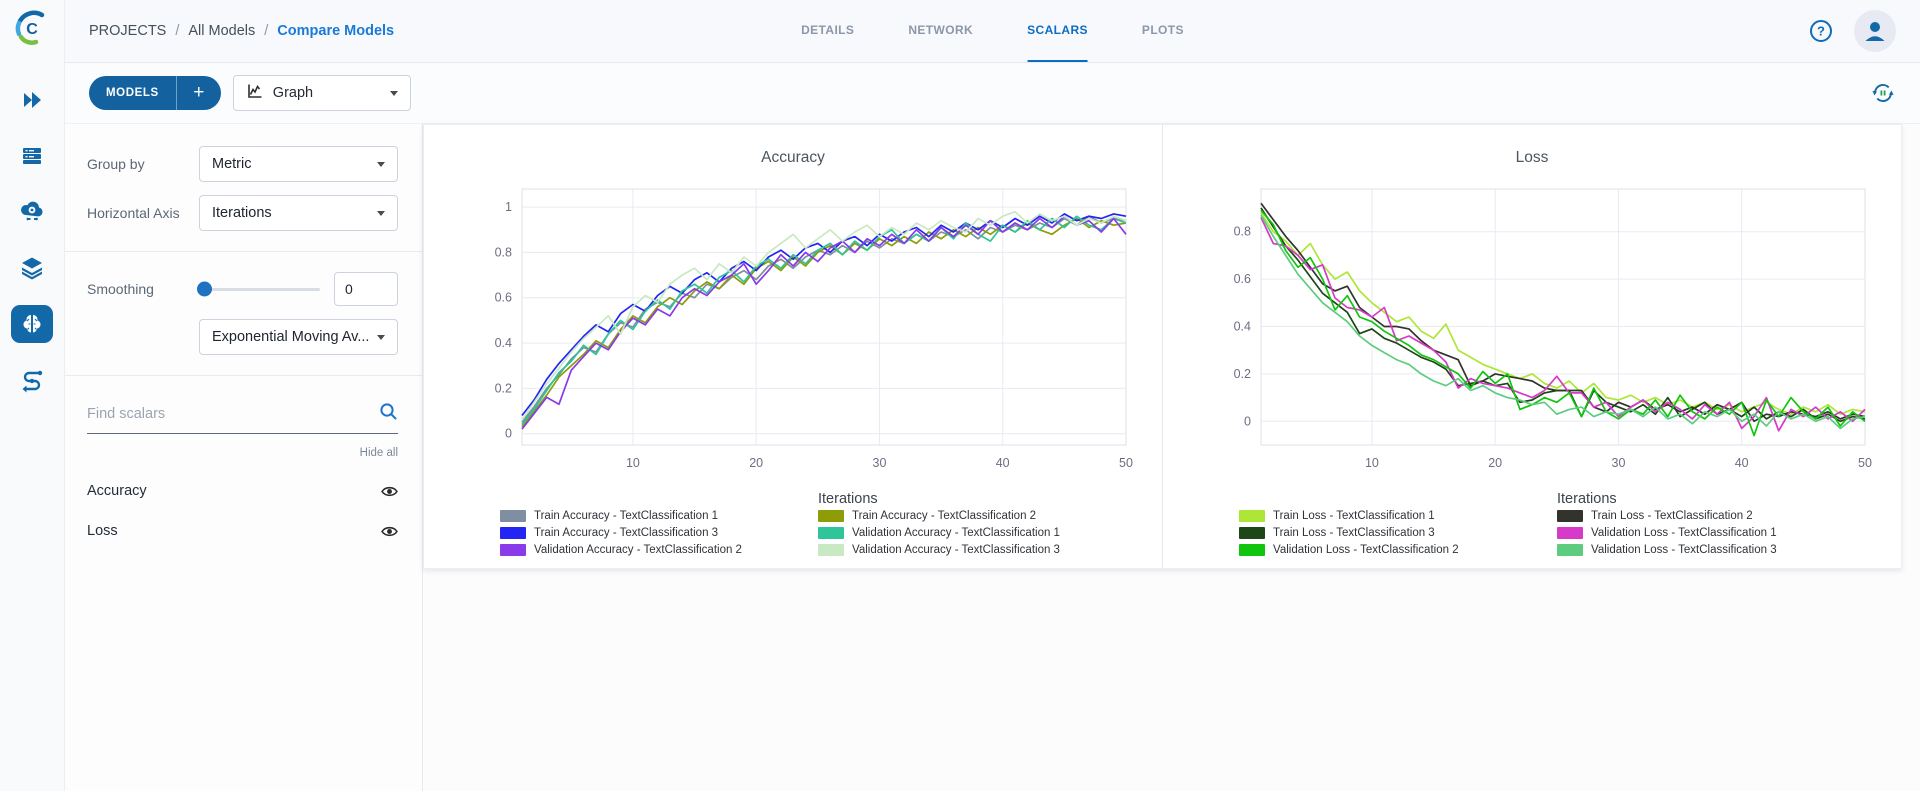 The image size is (1920, 791). I want to click on datasets-layers-icon, so click(32, 268).